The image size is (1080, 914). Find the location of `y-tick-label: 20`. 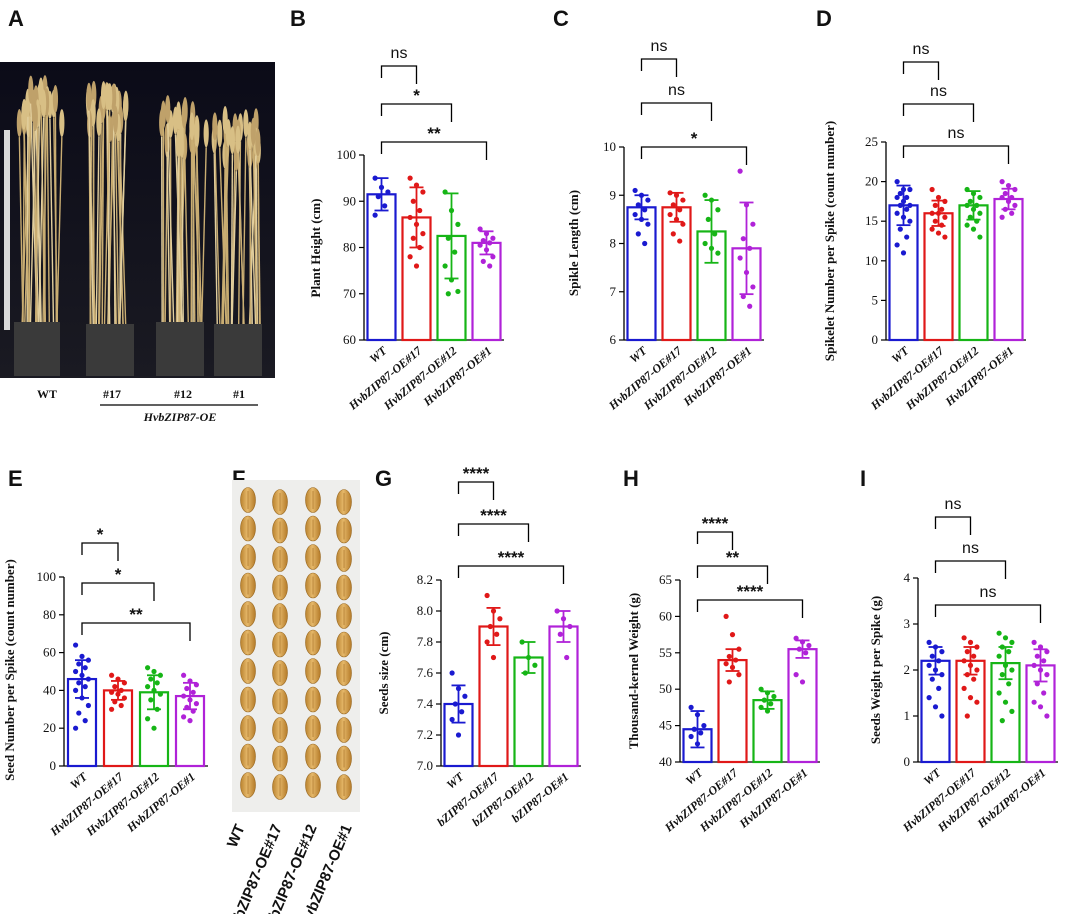

y-tick-label: 20 is located at coordinates (871, 181).